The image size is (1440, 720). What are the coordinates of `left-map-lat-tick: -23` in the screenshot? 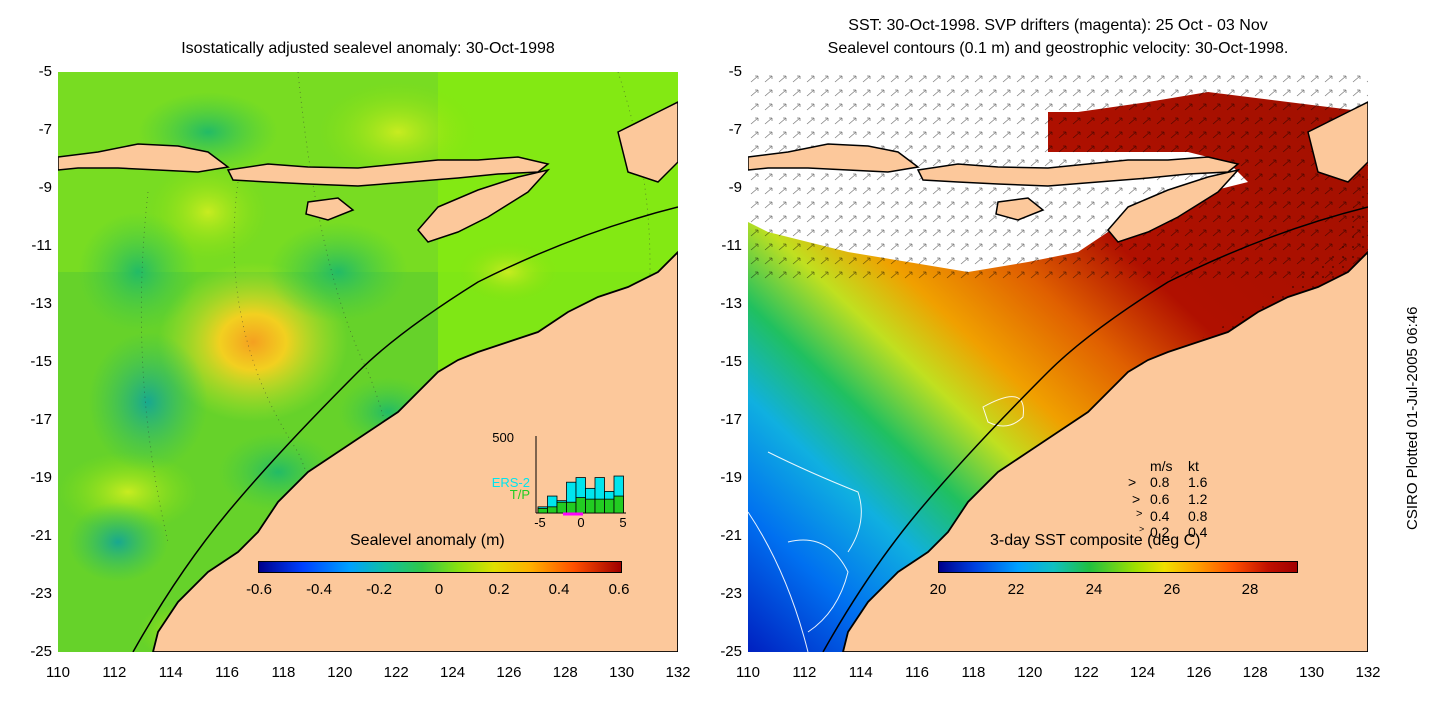 It's located at (41, 593).